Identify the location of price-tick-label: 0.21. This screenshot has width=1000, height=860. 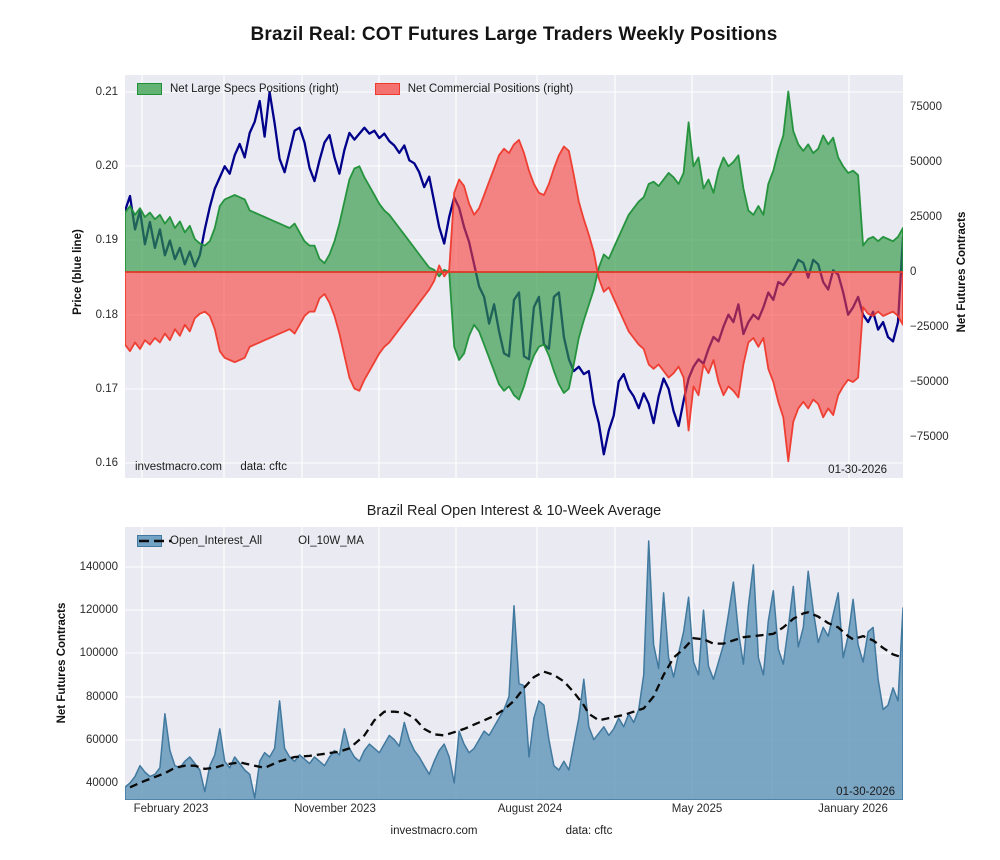
(106, 92).